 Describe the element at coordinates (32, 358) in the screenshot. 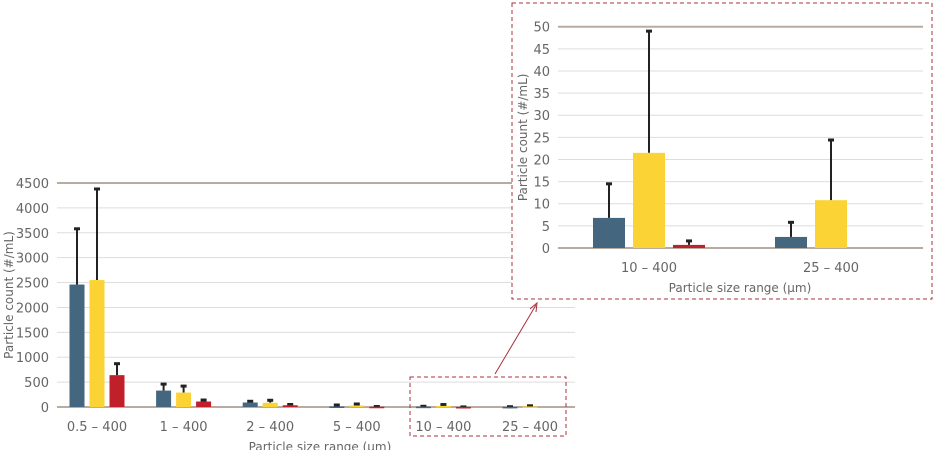

I see `y-tick-label: 1000` at that location.